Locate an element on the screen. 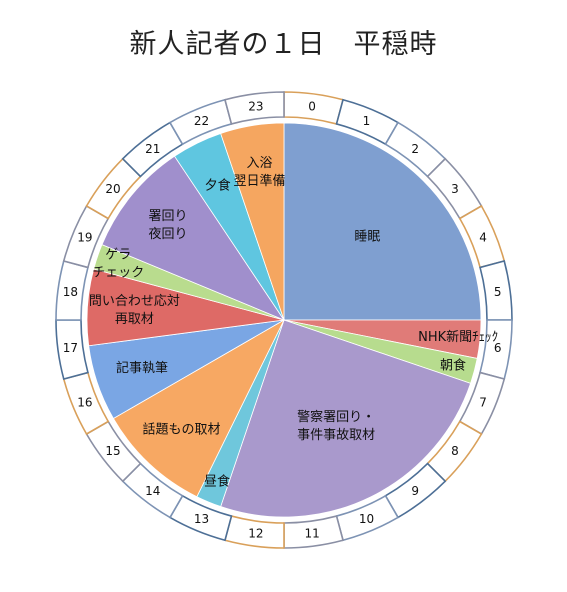 The image size is (567, 592). hour-tick-label: 0 is located at coordinates (312, 106).